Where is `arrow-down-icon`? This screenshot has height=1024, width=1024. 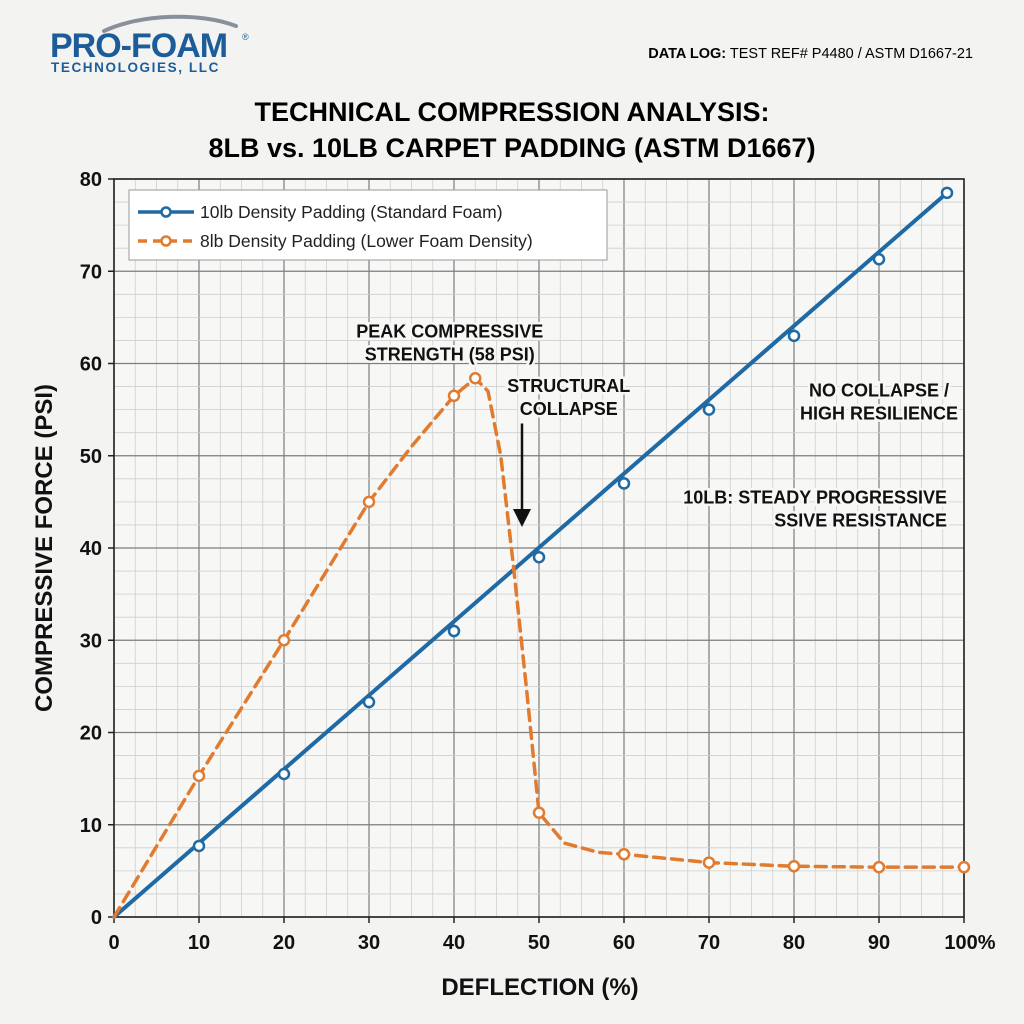
arrow-down-icon is located at coordinates (522, 517).